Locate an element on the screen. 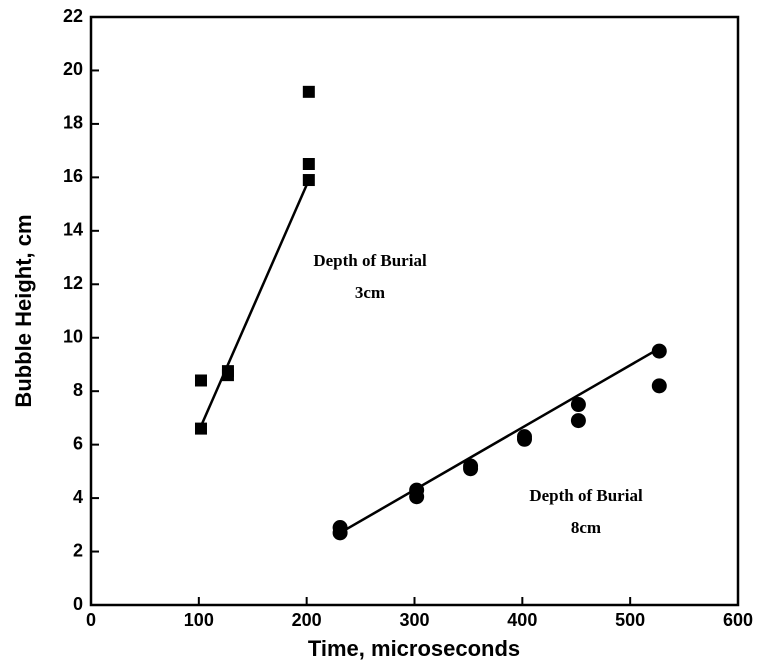 The height and width of the screenshot is (663, 761). x-tick-label: 600 is located at coordinates (738, 620).